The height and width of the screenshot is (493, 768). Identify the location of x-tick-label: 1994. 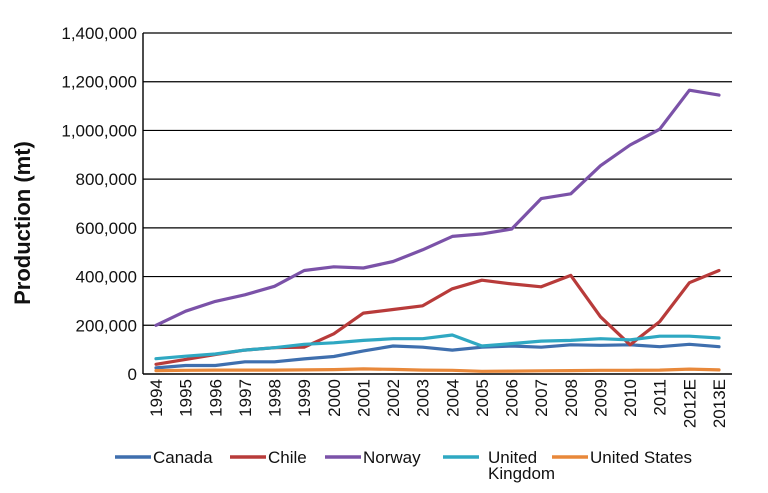
(156, 398).